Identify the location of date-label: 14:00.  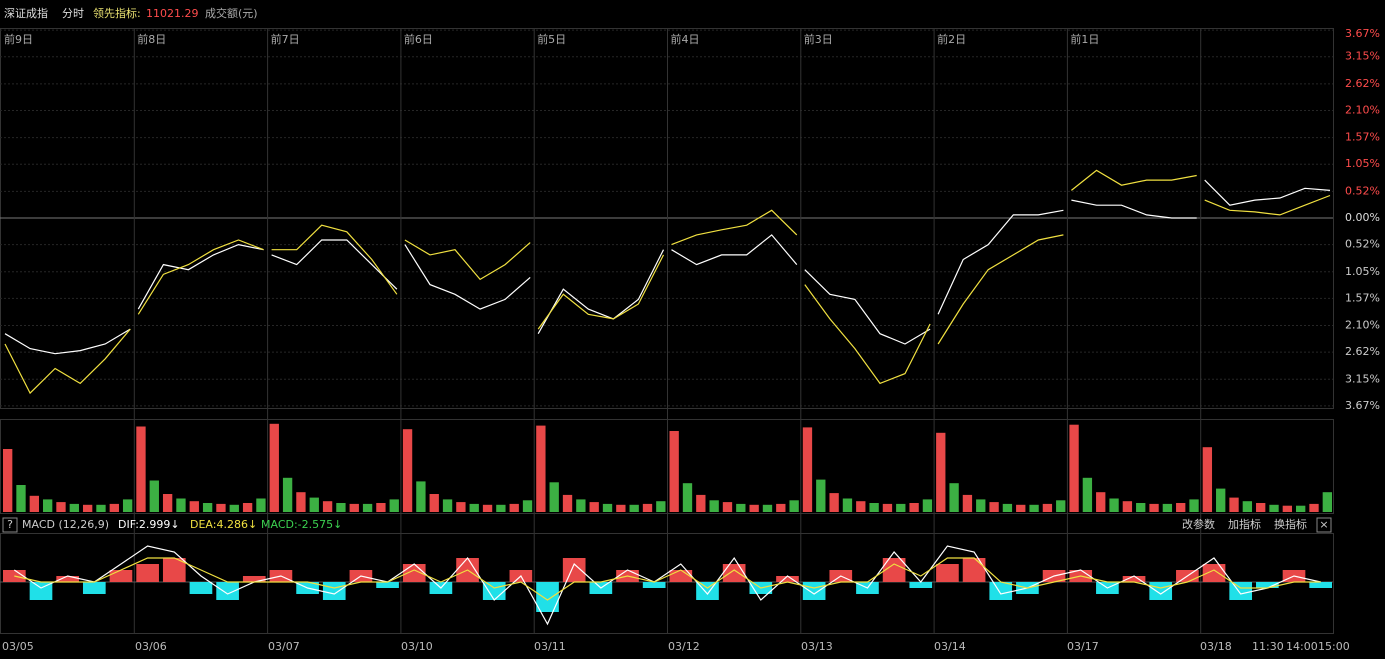
(1302, 646).